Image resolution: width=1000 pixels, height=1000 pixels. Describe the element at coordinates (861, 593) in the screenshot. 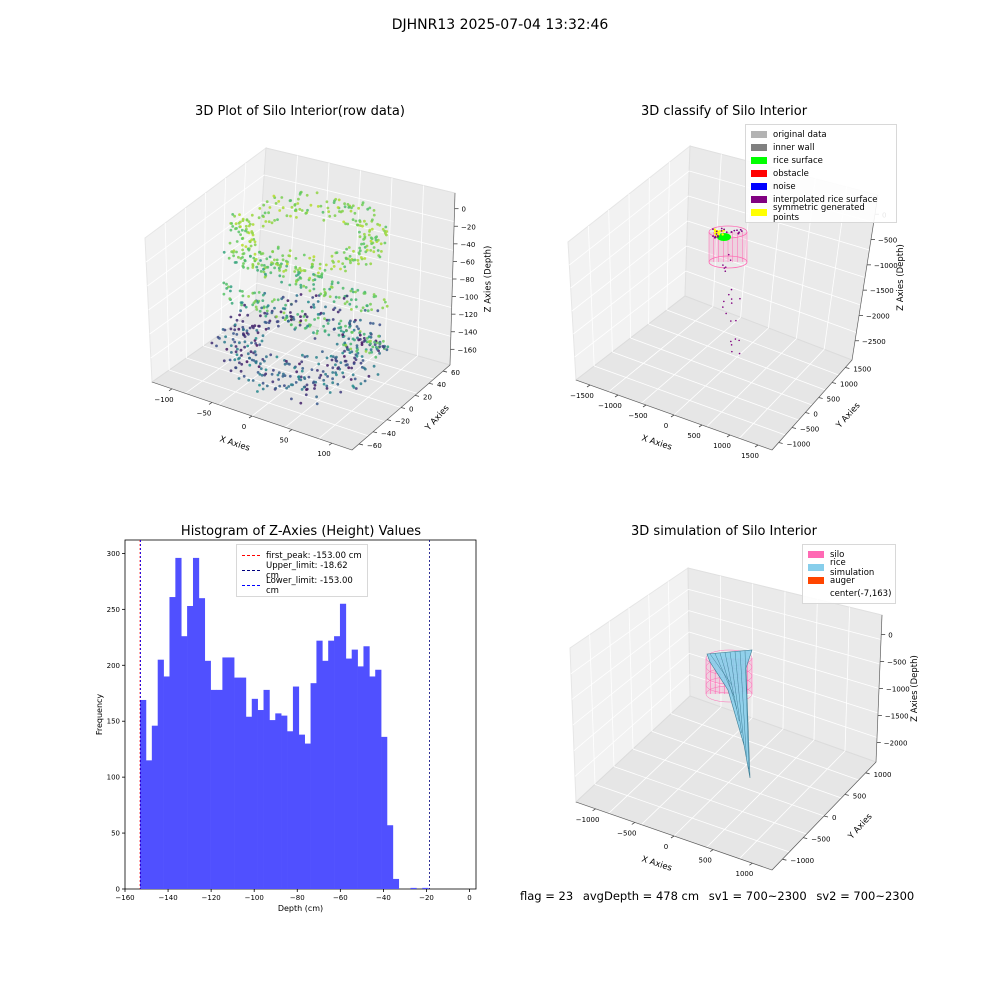

I see `legend-label: center(-7,163)` at that location.